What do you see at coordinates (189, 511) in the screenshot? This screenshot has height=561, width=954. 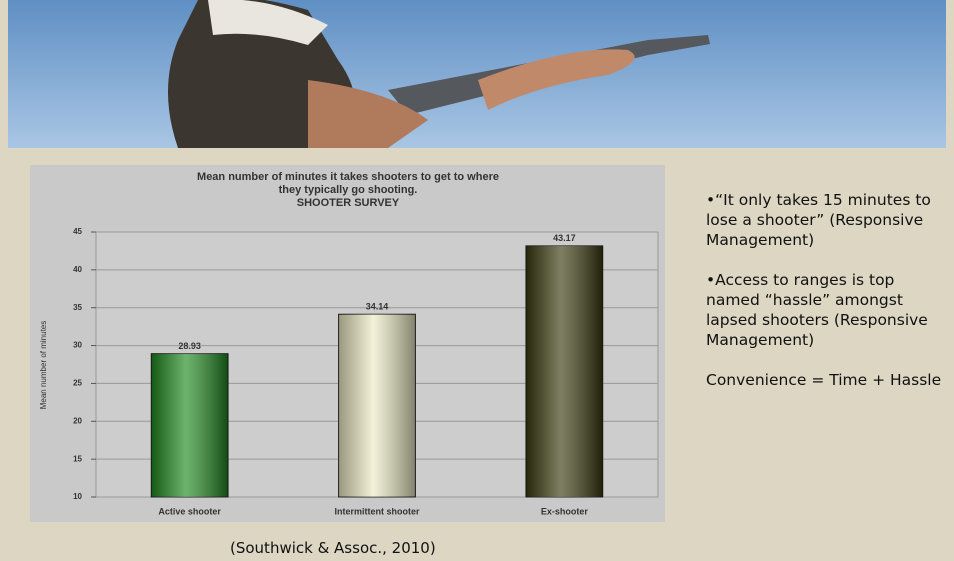 I see `x-tick-label: Active shooter` at bounding box center [189, 511].